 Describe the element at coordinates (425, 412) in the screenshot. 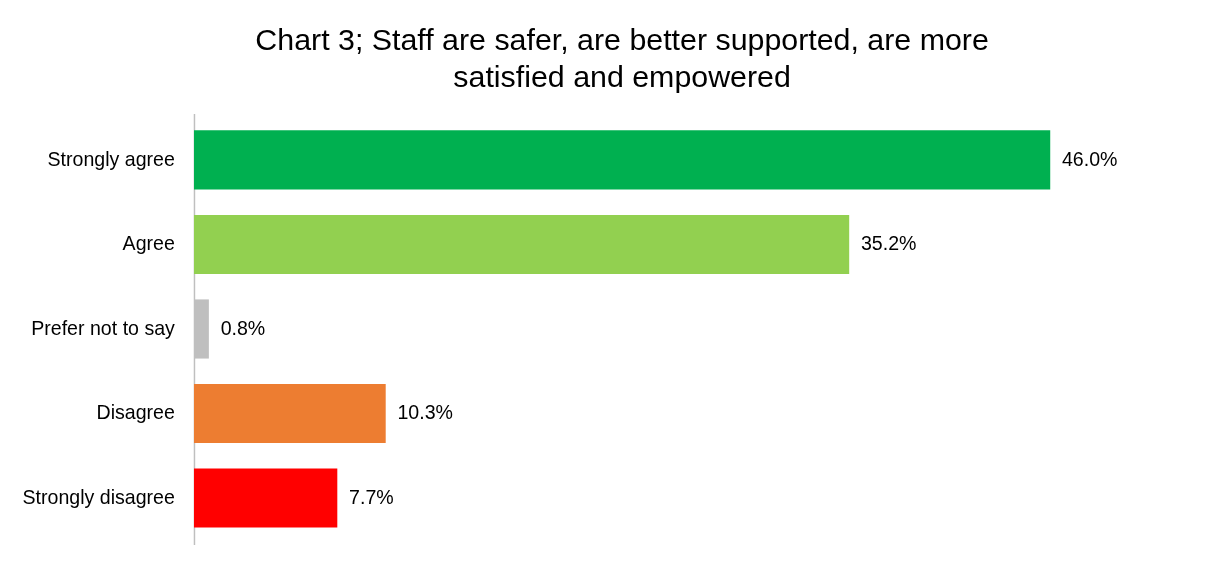

I see `data-label: 10.3%` at that location.